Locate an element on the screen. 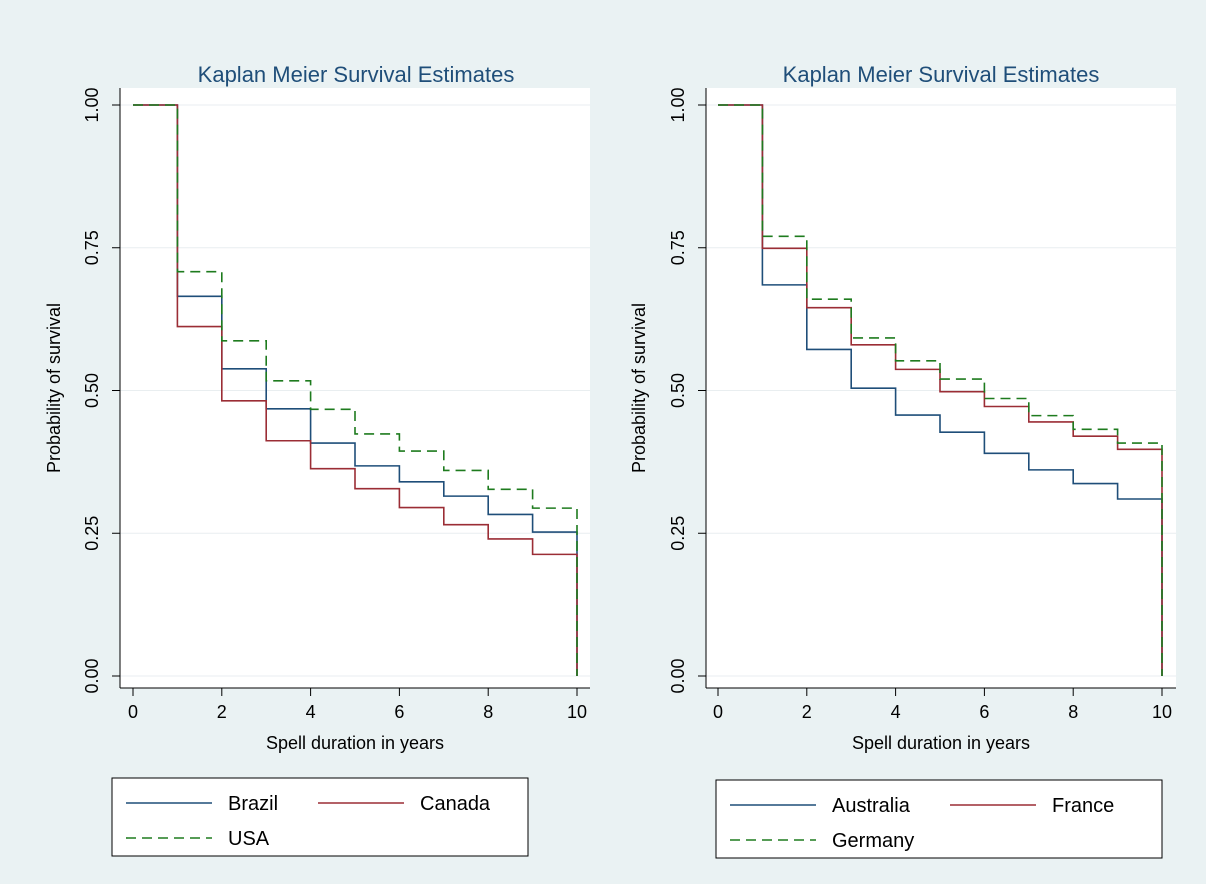 The height and width of the screenshot is (884, 1206). legend-label: Canada is located at coordinates (455, 804).